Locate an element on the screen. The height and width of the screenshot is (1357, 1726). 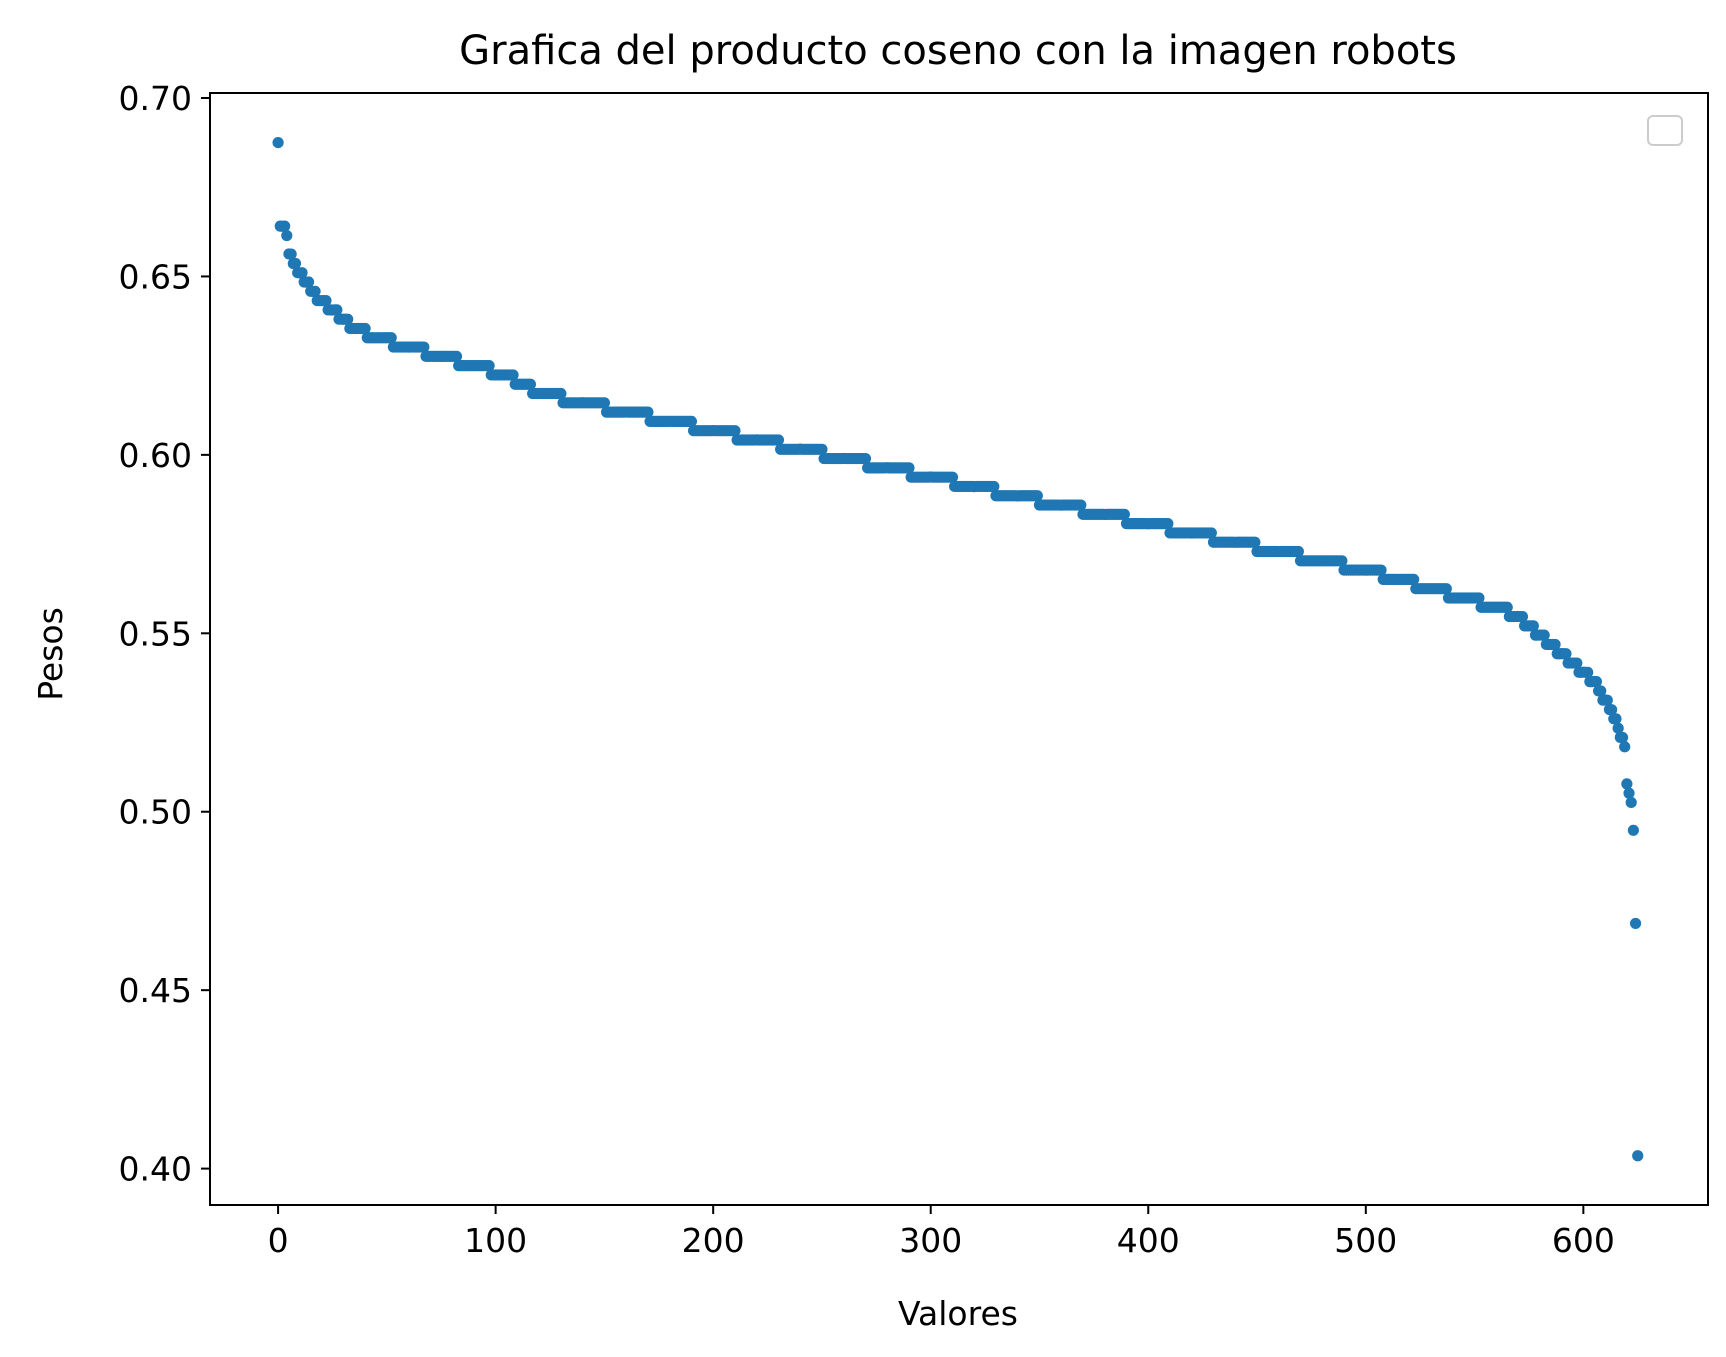
y-tick-label: 0.50 is located at coordinates (155, 812).